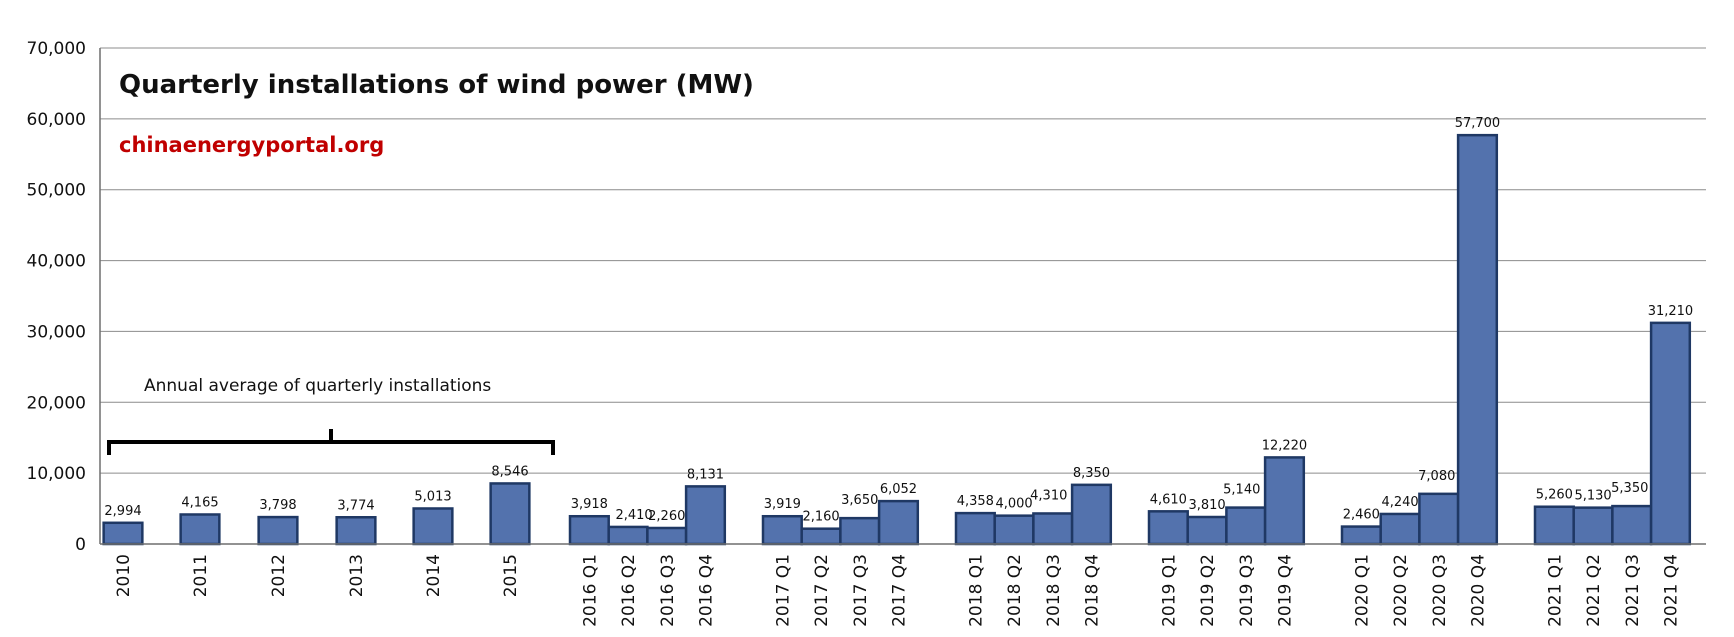  What do you see at coordinates (1592, 496) in the screenshot?
I see `data-label: 5,130` at bounding box center [1592, 496].